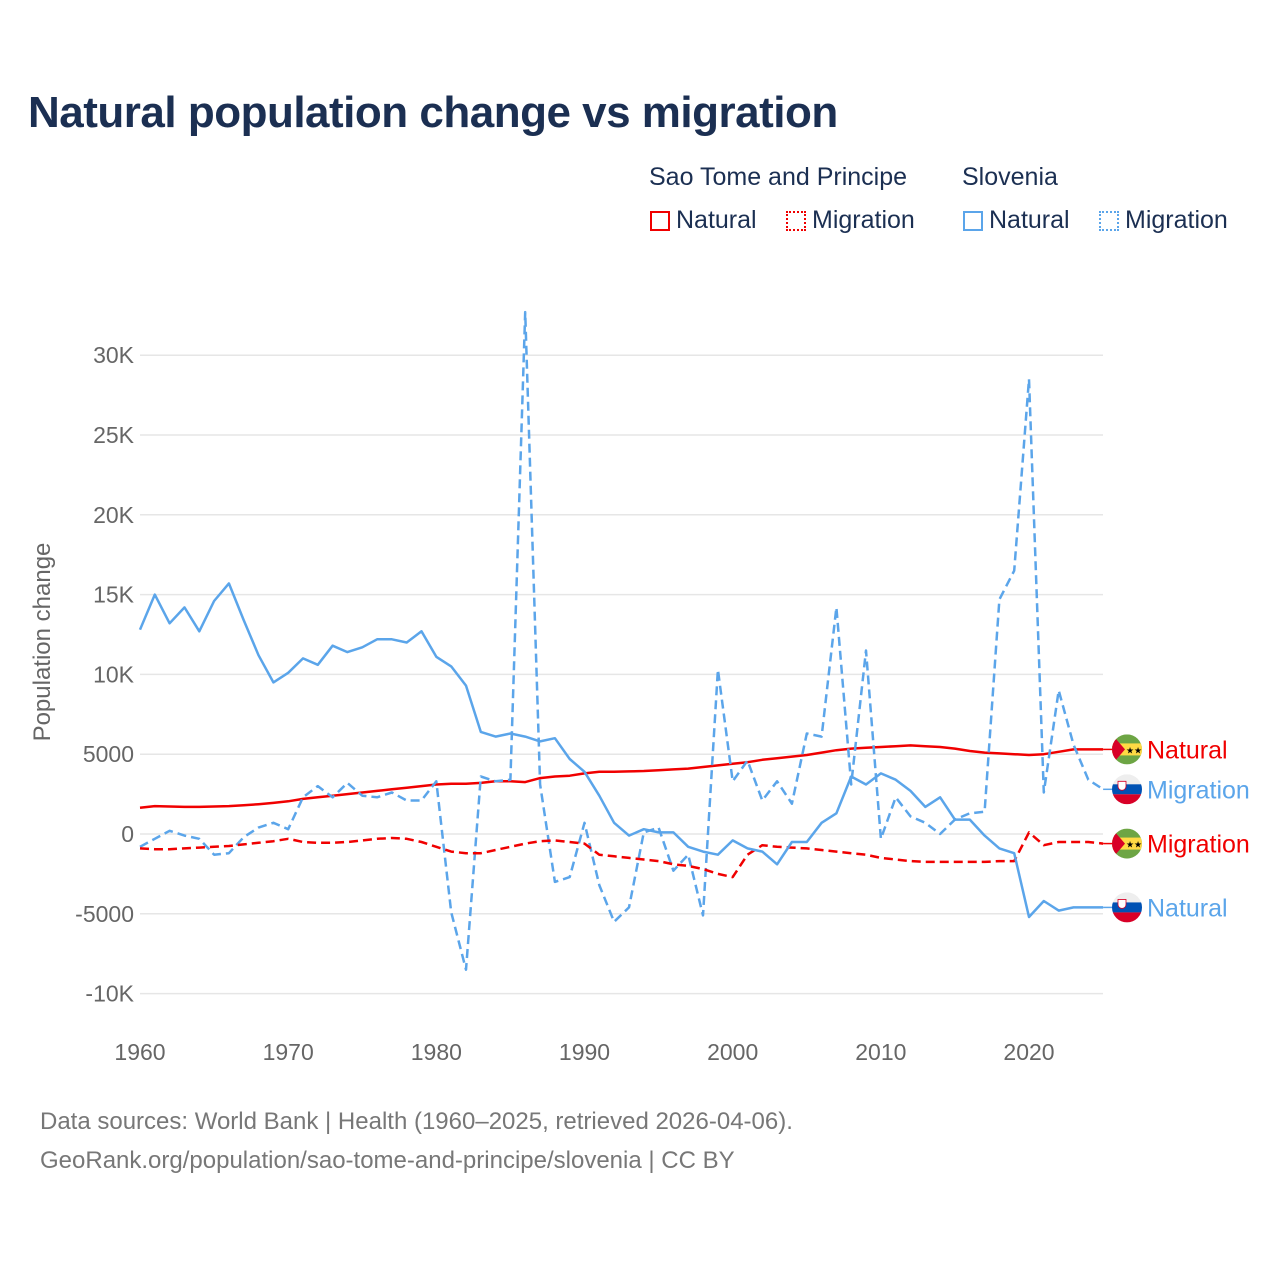  Describe the element at coordinates (127, 834) in the screenshot. I see `y-tick-label: 0` at that location.